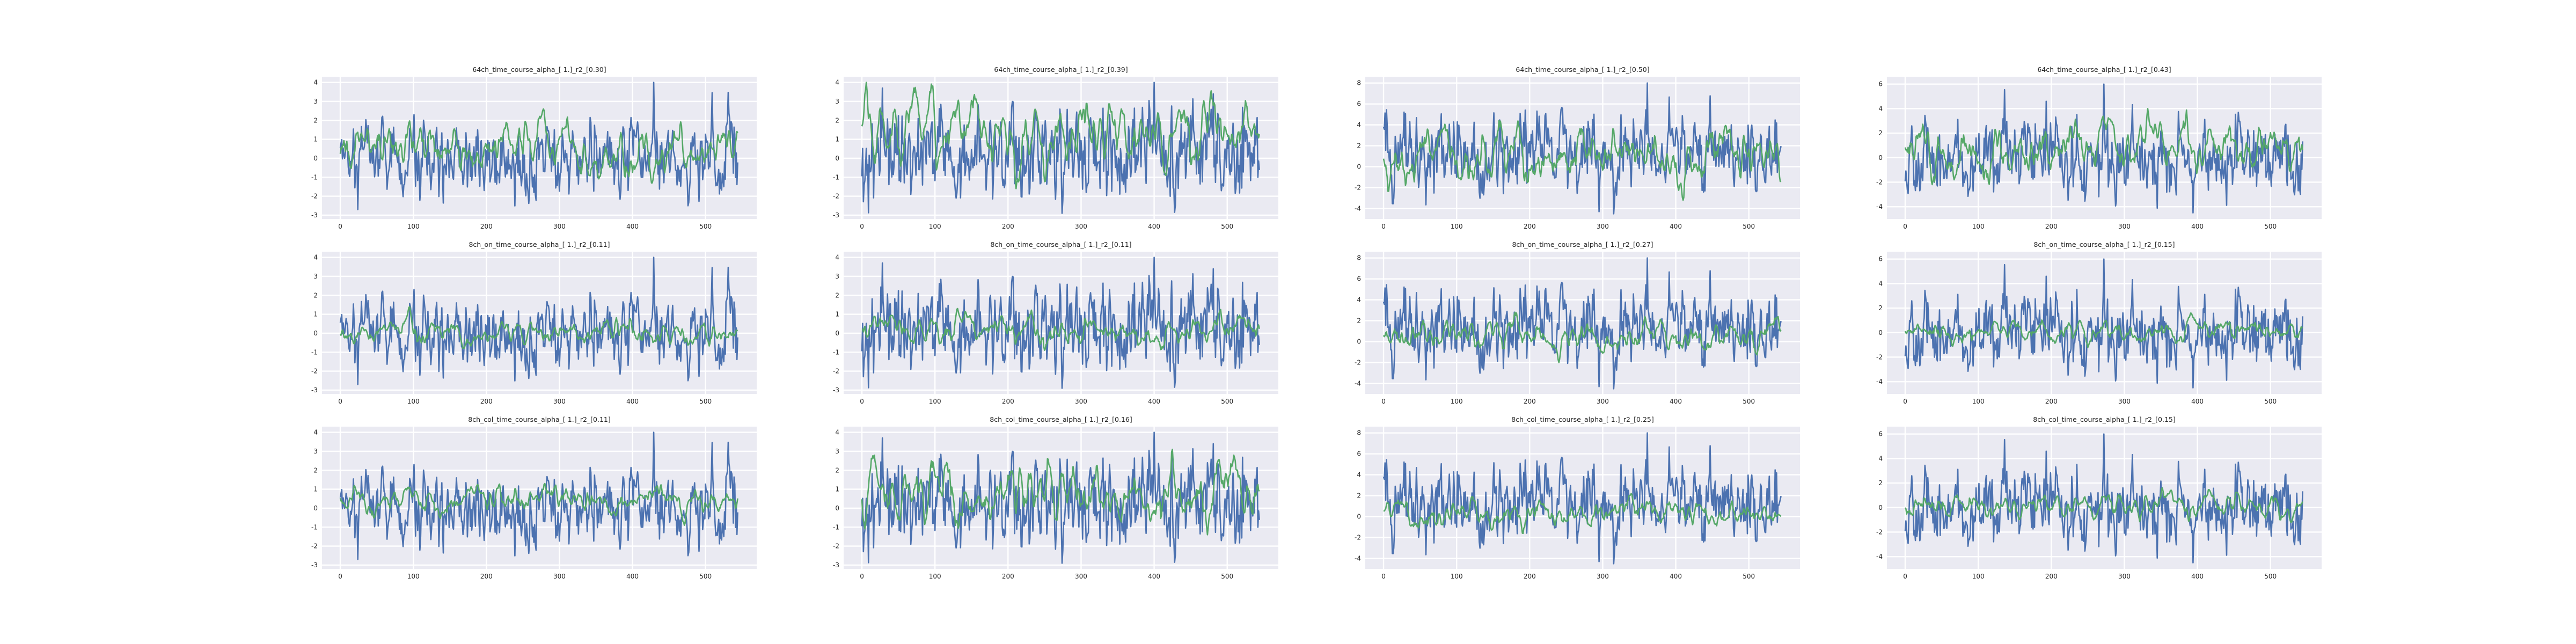 The image size is (2576, 644). Describe the element at coordinates (1061, 69) in the screenshot. I see `panel-title: 64ch_time_course_alpha_[ 1.]_r2_[0.39]` at that location.